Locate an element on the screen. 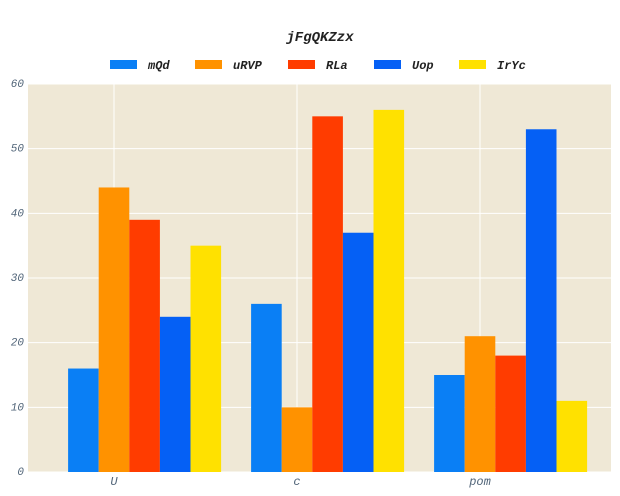 The height and width of the screenshot is (496, 620). legend-label: mQd is located at coordinates (158, 66).